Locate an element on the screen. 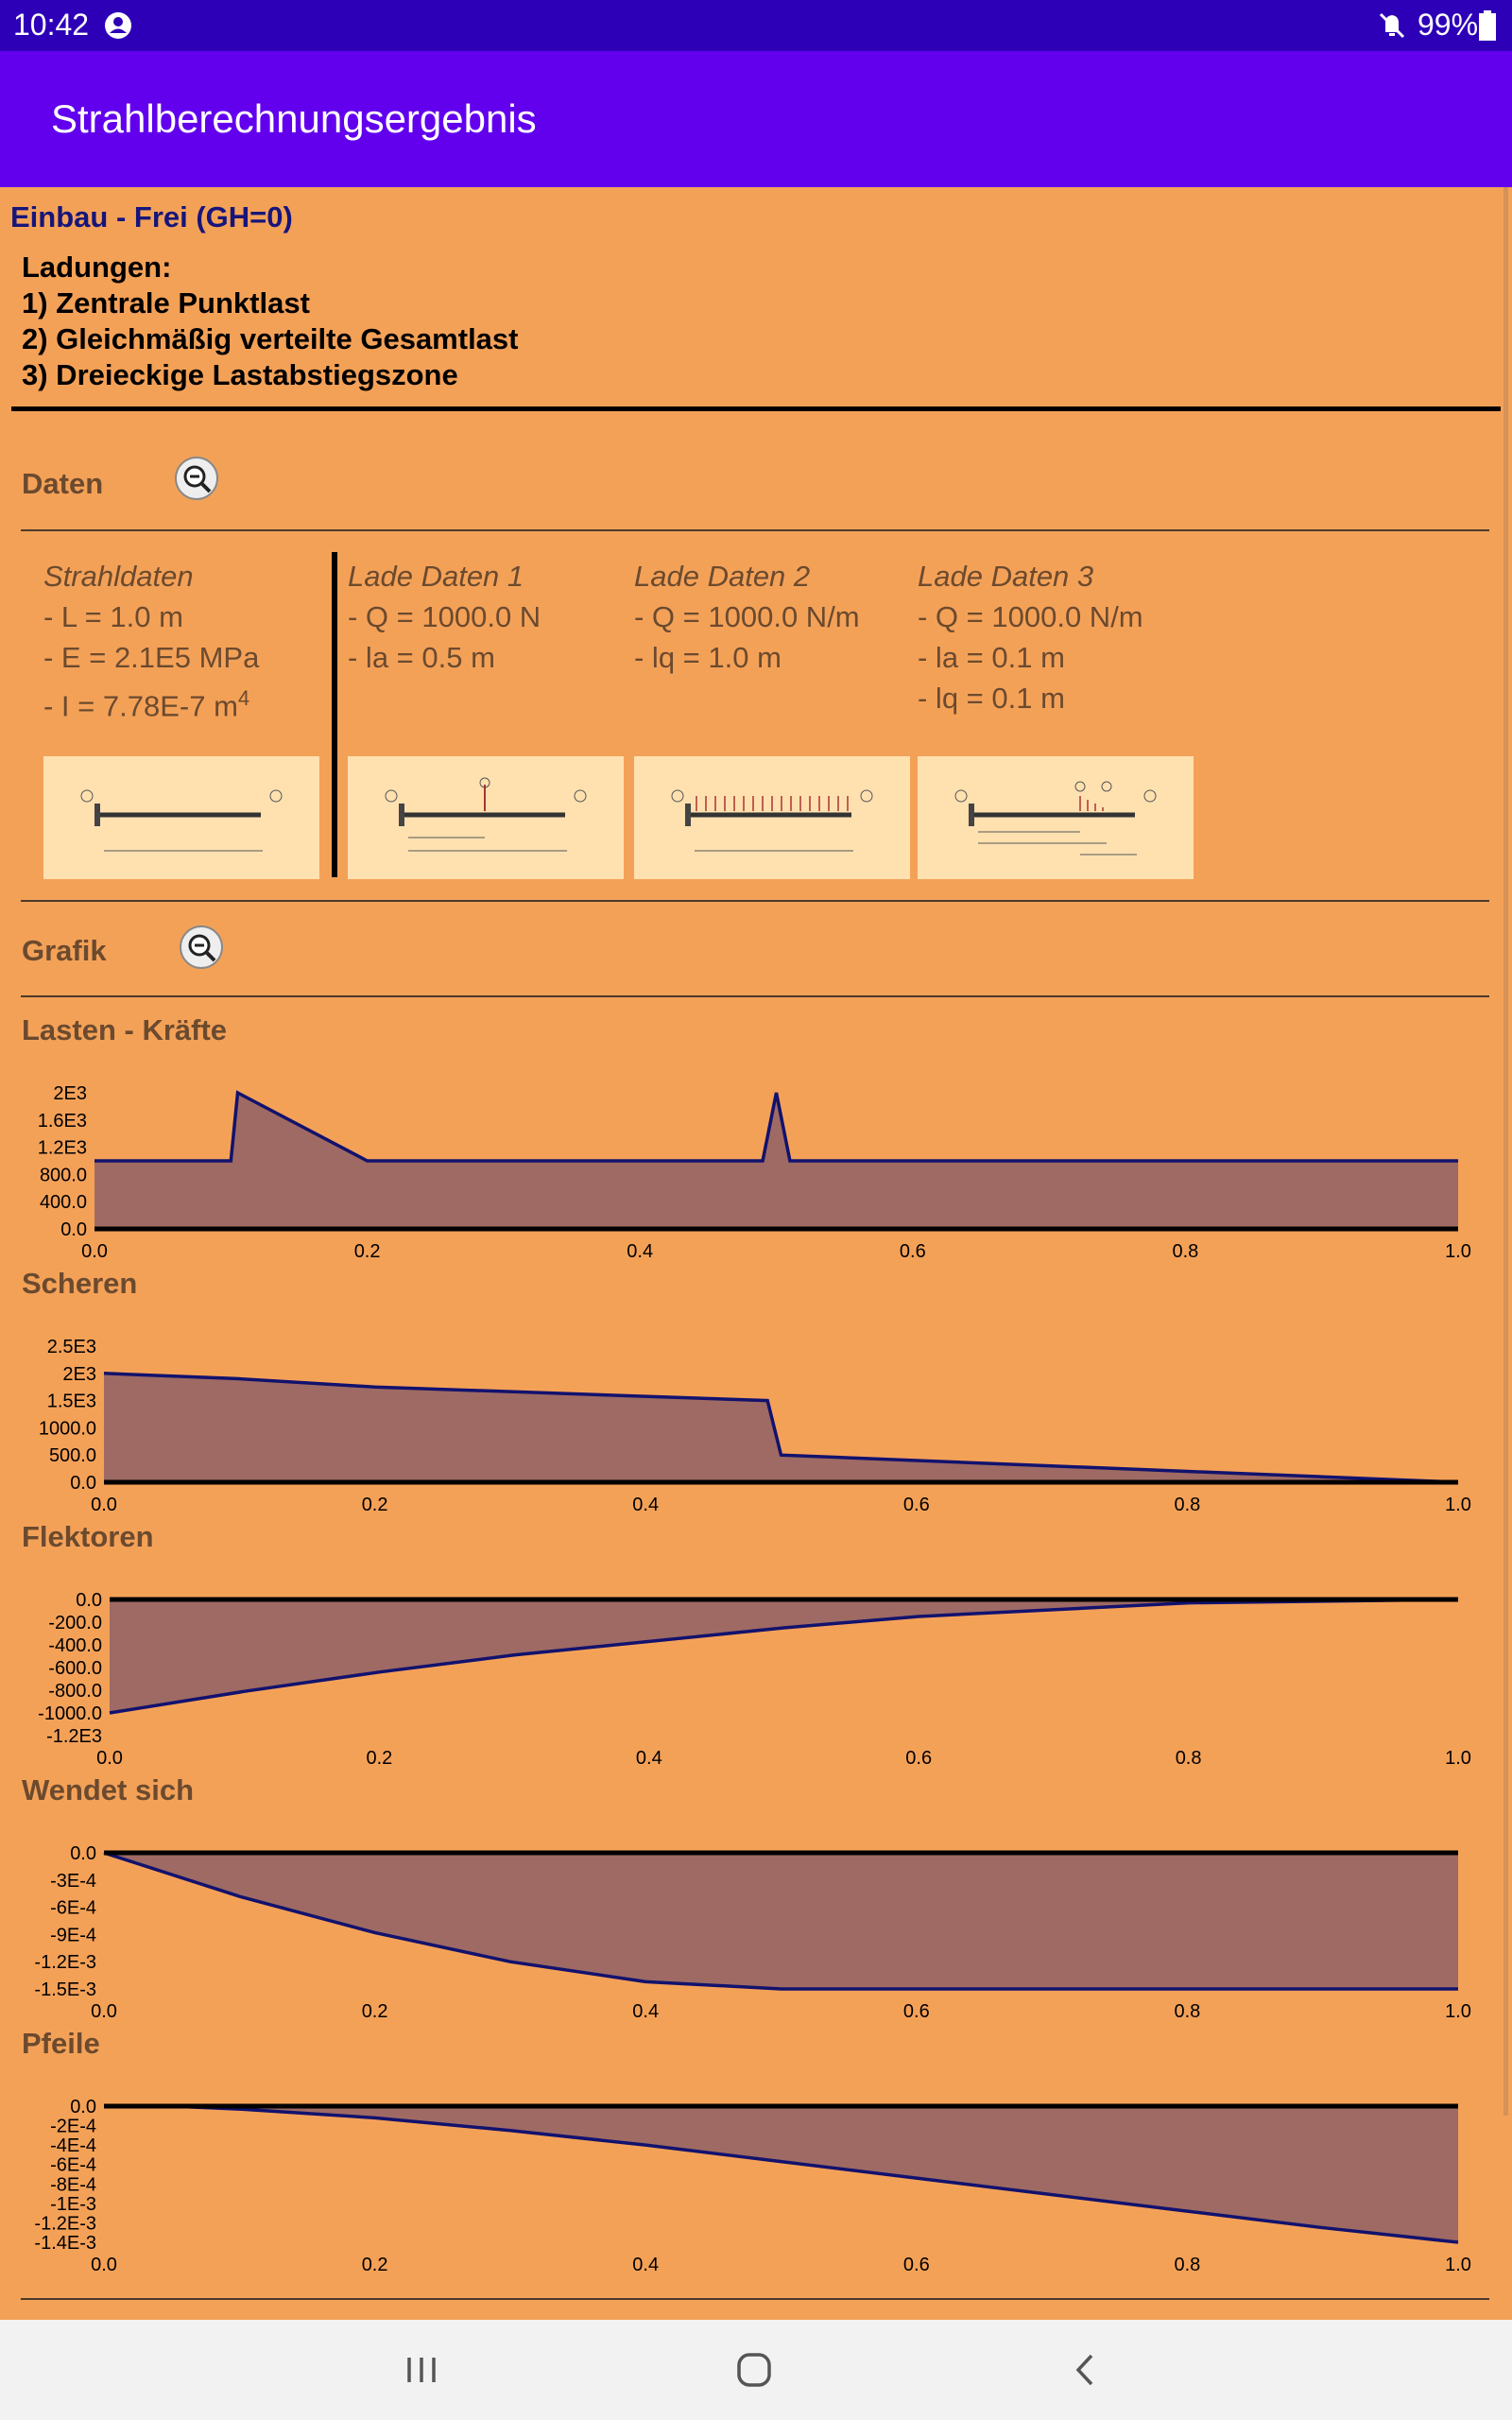 Image resolution: width=1512 pixels, height=2420 pixels. load-item: 1) Zentrale Punktlast is located at coordinates (166, 303).